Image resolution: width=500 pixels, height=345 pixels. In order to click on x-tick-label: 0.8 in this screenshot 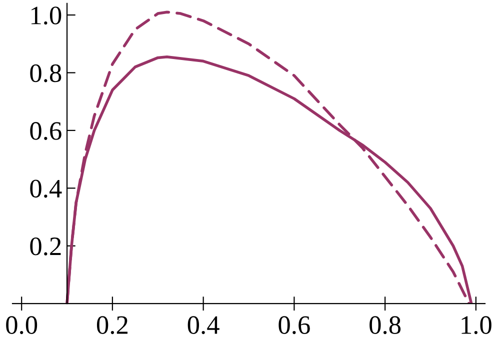, I will do `click(385, 325)`.